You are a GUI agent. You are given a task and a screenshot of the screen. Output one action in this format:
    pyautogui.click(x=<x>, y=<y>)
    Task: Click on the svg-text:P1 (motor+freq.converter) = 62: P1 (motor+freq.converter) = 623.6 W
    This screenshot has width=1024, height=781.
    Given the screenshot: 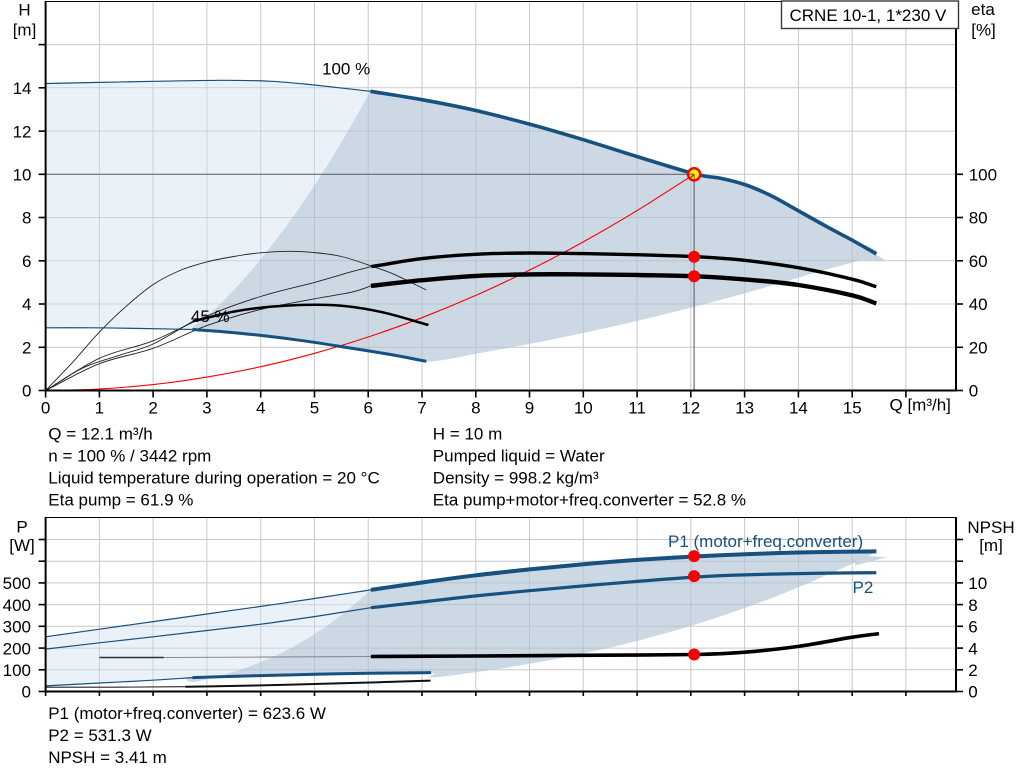 What is the action you would take?
    pyautogui.click(x=187, y=713)
    